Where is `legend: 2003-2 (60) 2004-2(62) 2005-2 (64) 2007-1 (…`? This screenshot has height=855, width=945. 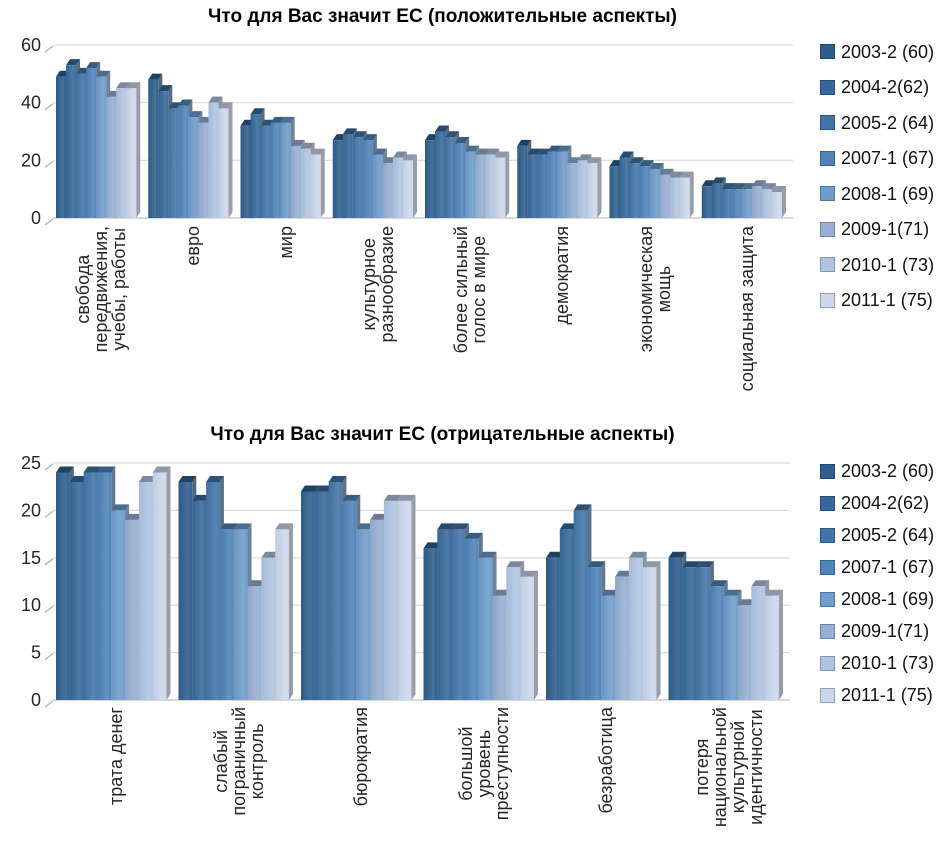
legend: 2003-2 (60) 2004-2(62) 2005-2 (64) 2007-1 (… is located at coordinates (877, 176).